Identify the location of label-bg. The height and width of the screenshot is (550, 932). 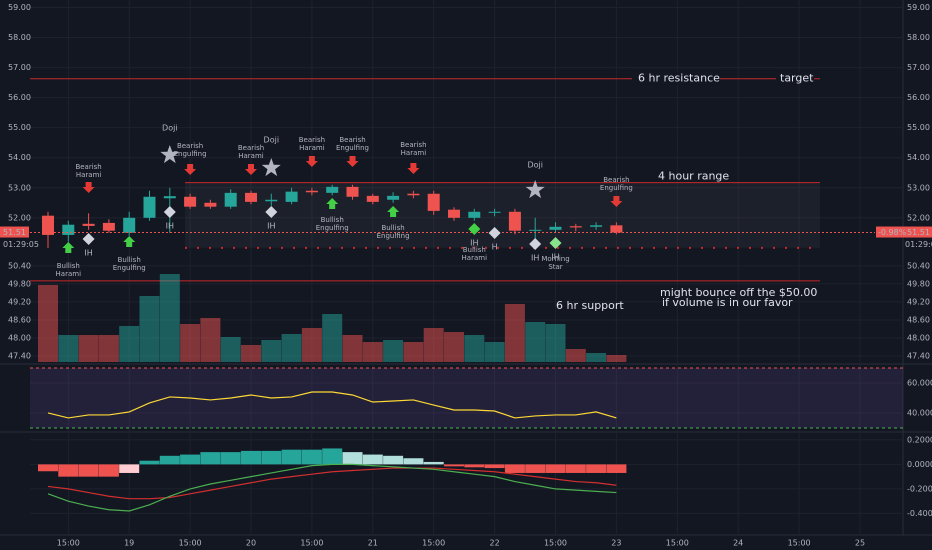
(795, 78).